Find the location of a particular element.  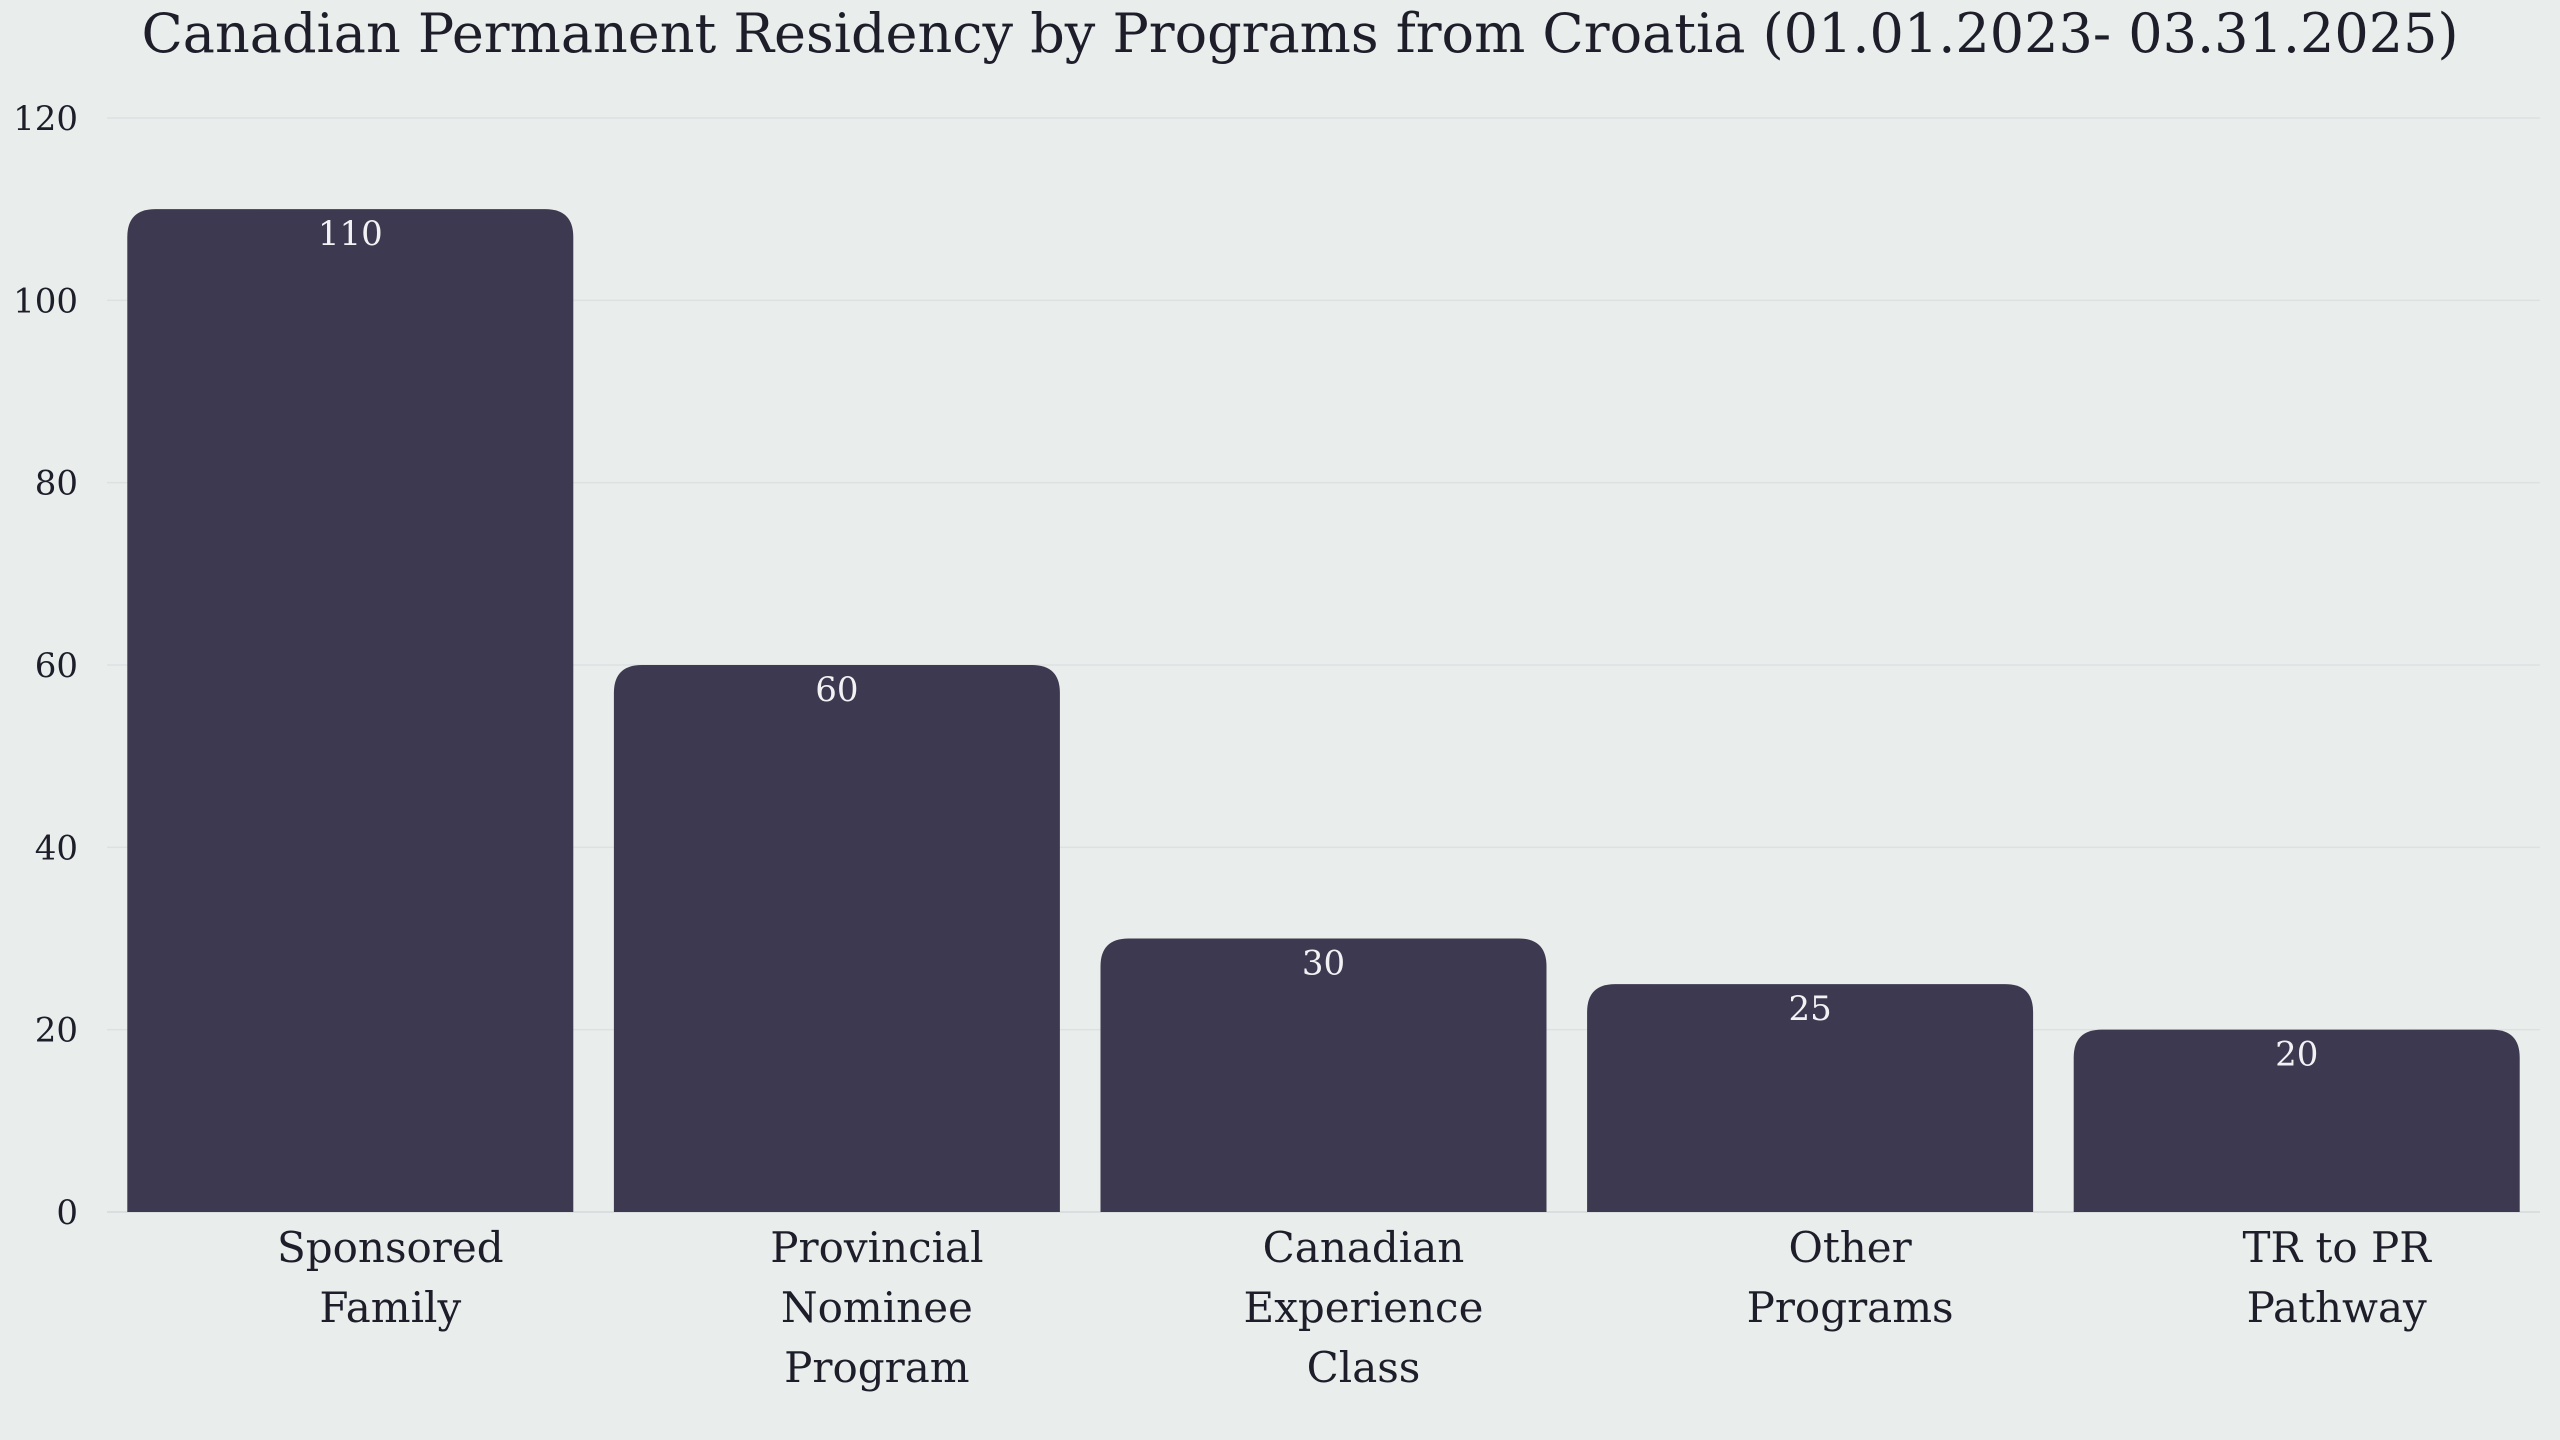

y-tick-label-60: 60 is located at coordinates (56, 666).